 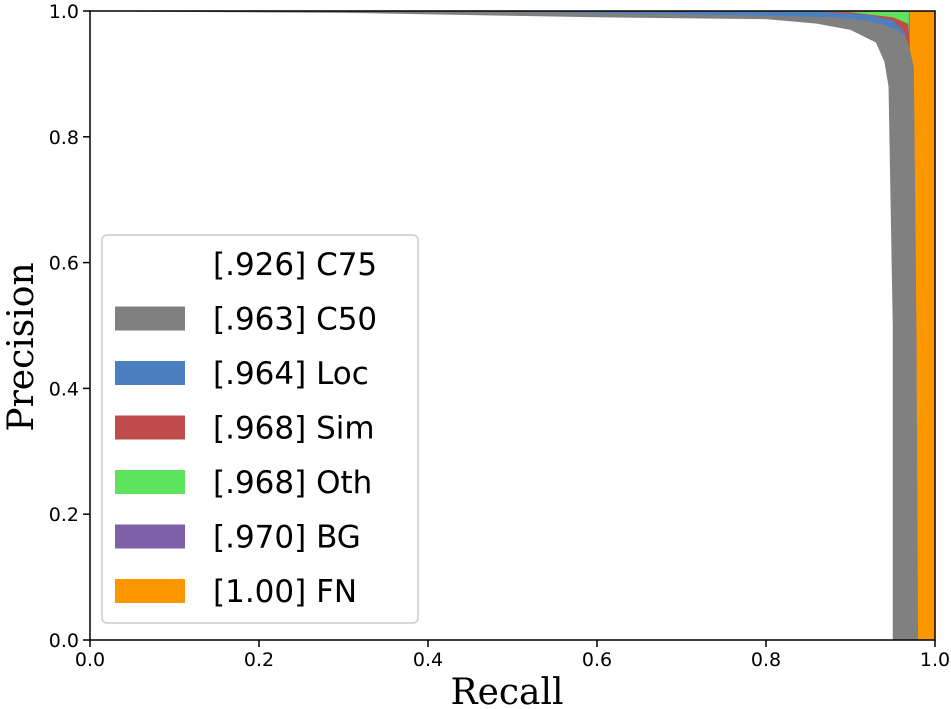 What do you see at coordinates (506, 690) in the screenshot?
I see `x-axis-title: Recall` at bounding box center [506, 690].